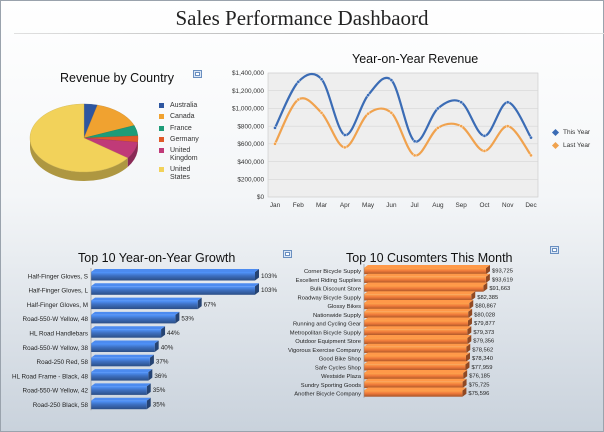 The width and height of the screenshot is (604, 432). I want to click on pie-legend-item: Australia, so click(185, 106).